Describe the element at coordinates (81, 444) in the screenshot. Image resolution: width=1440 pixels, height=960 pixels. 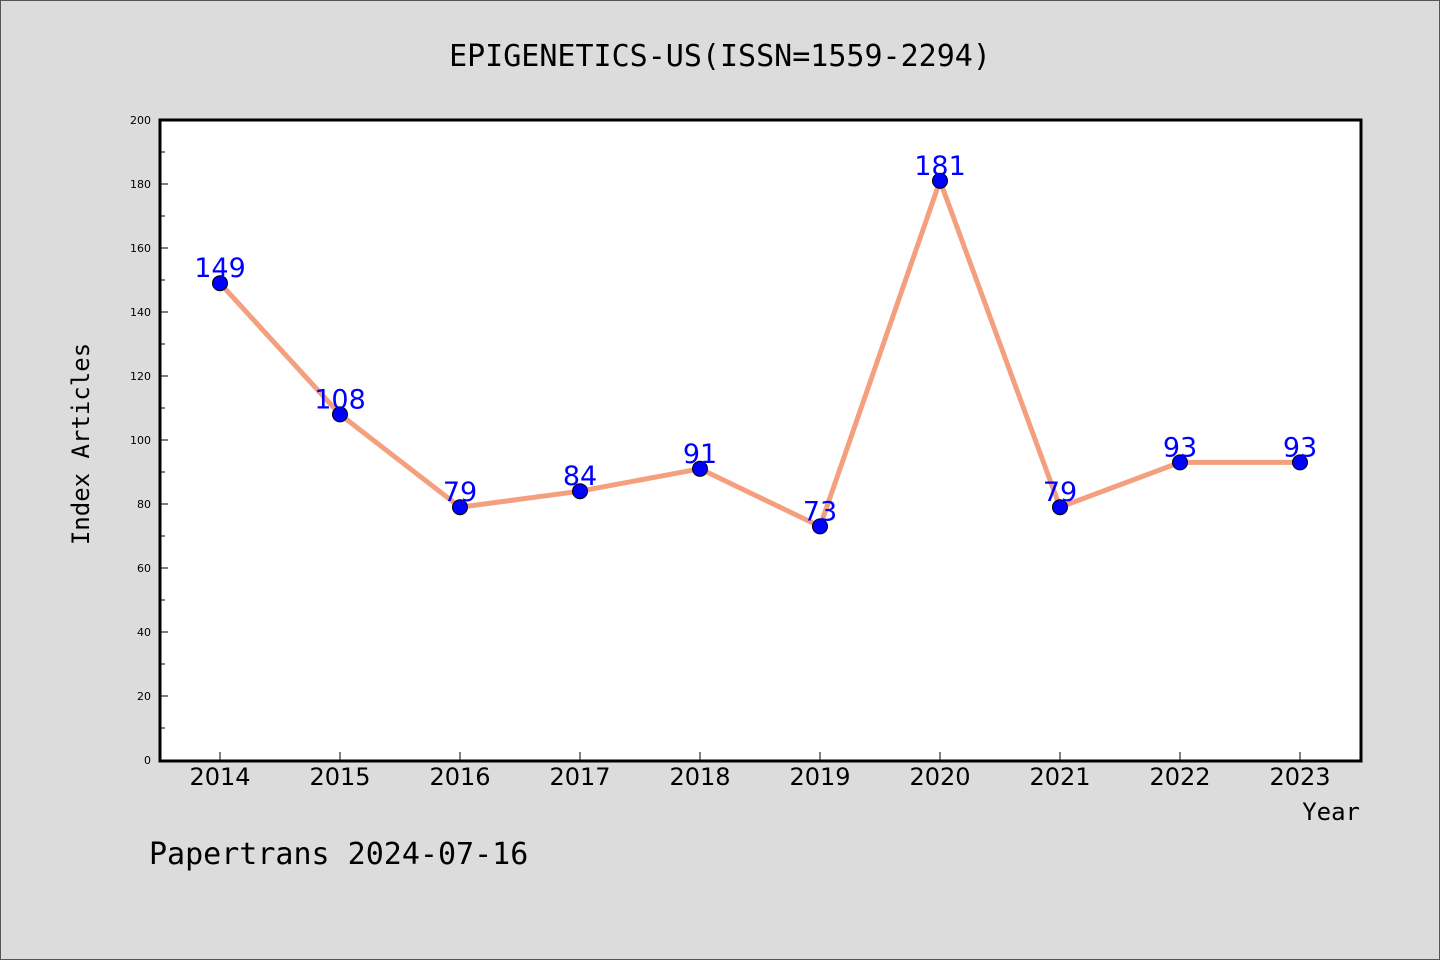
I see `y-axis-label: Index Articles` at that location.